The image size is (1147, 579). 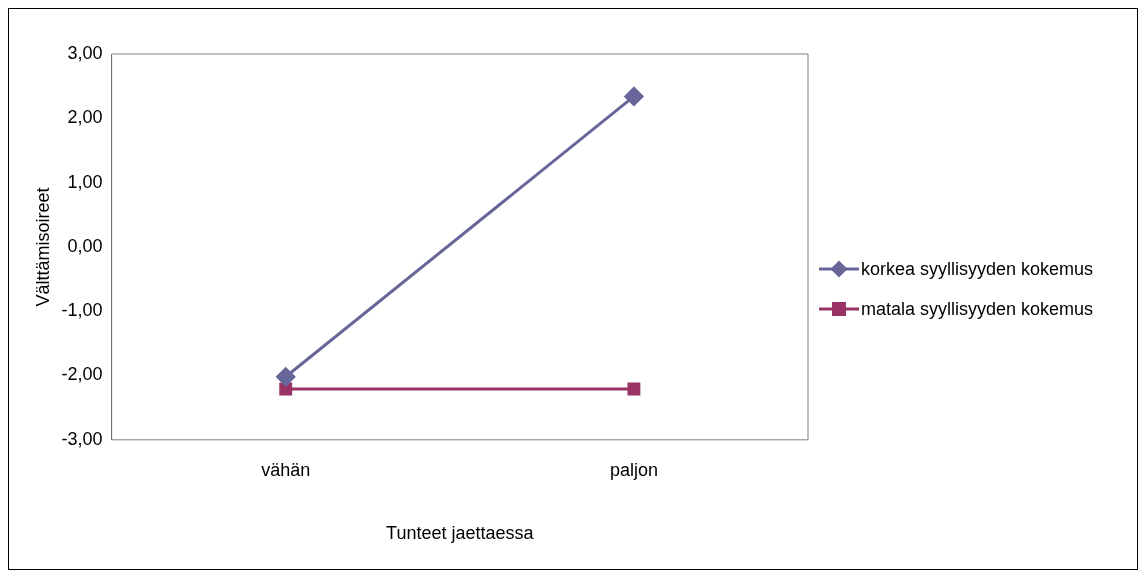 I want to click on y-tick-label: 3,00, so click(x=85, y=52).